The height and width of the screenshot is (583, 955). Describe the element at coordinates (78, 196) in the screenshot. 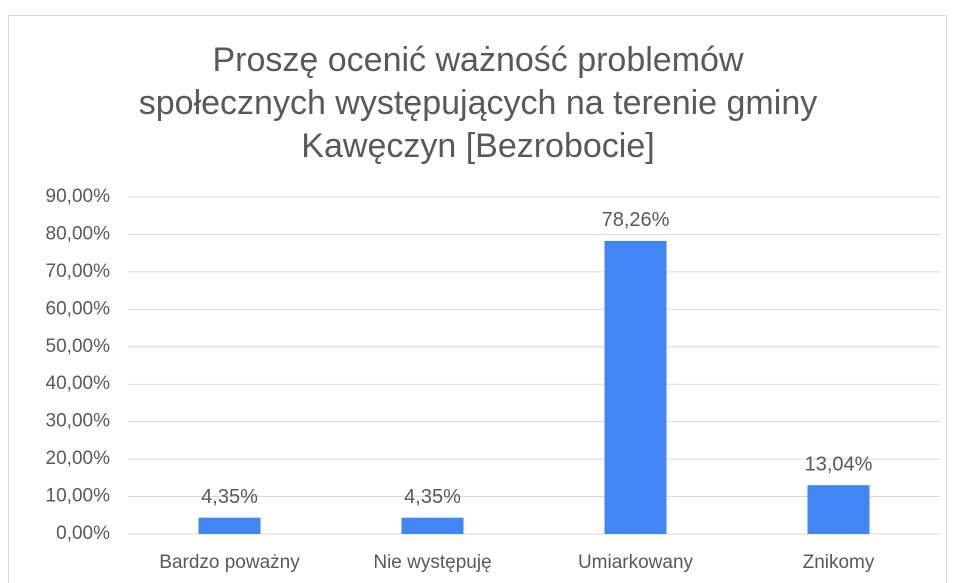

I see `y-tick-label: 90,00%` at that location.